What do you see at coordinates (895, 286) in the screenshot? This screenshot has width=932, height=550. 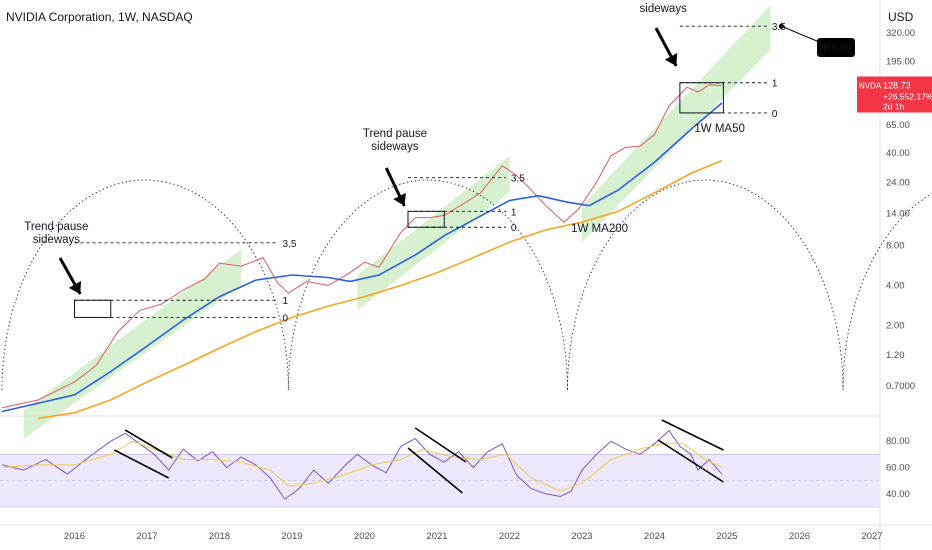 I see `price-tick-8: 4.00` at bounding box center [895, 286].